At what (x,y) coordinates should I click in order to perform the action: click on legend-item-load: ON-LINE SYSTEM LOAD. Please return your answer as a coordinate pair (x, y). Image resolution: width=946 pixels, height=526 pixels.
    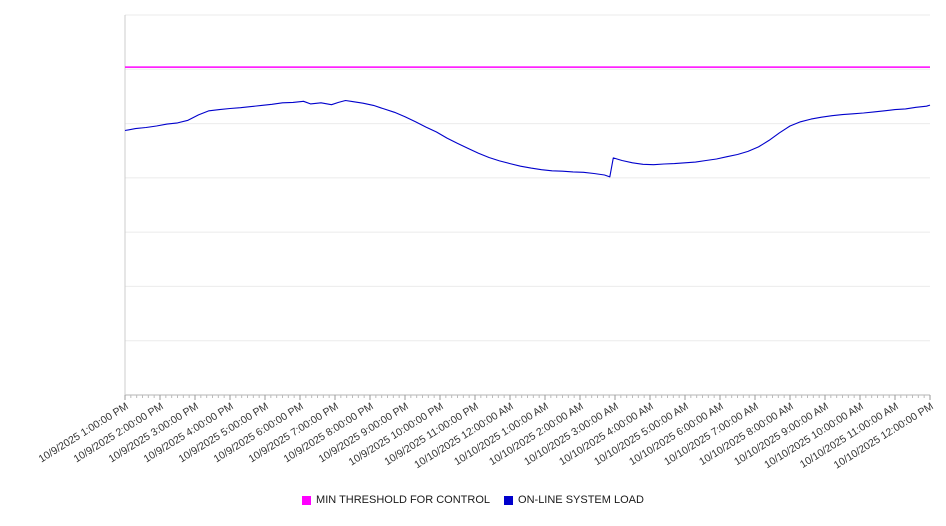
    Looking at the image, I should click on (574, 500).